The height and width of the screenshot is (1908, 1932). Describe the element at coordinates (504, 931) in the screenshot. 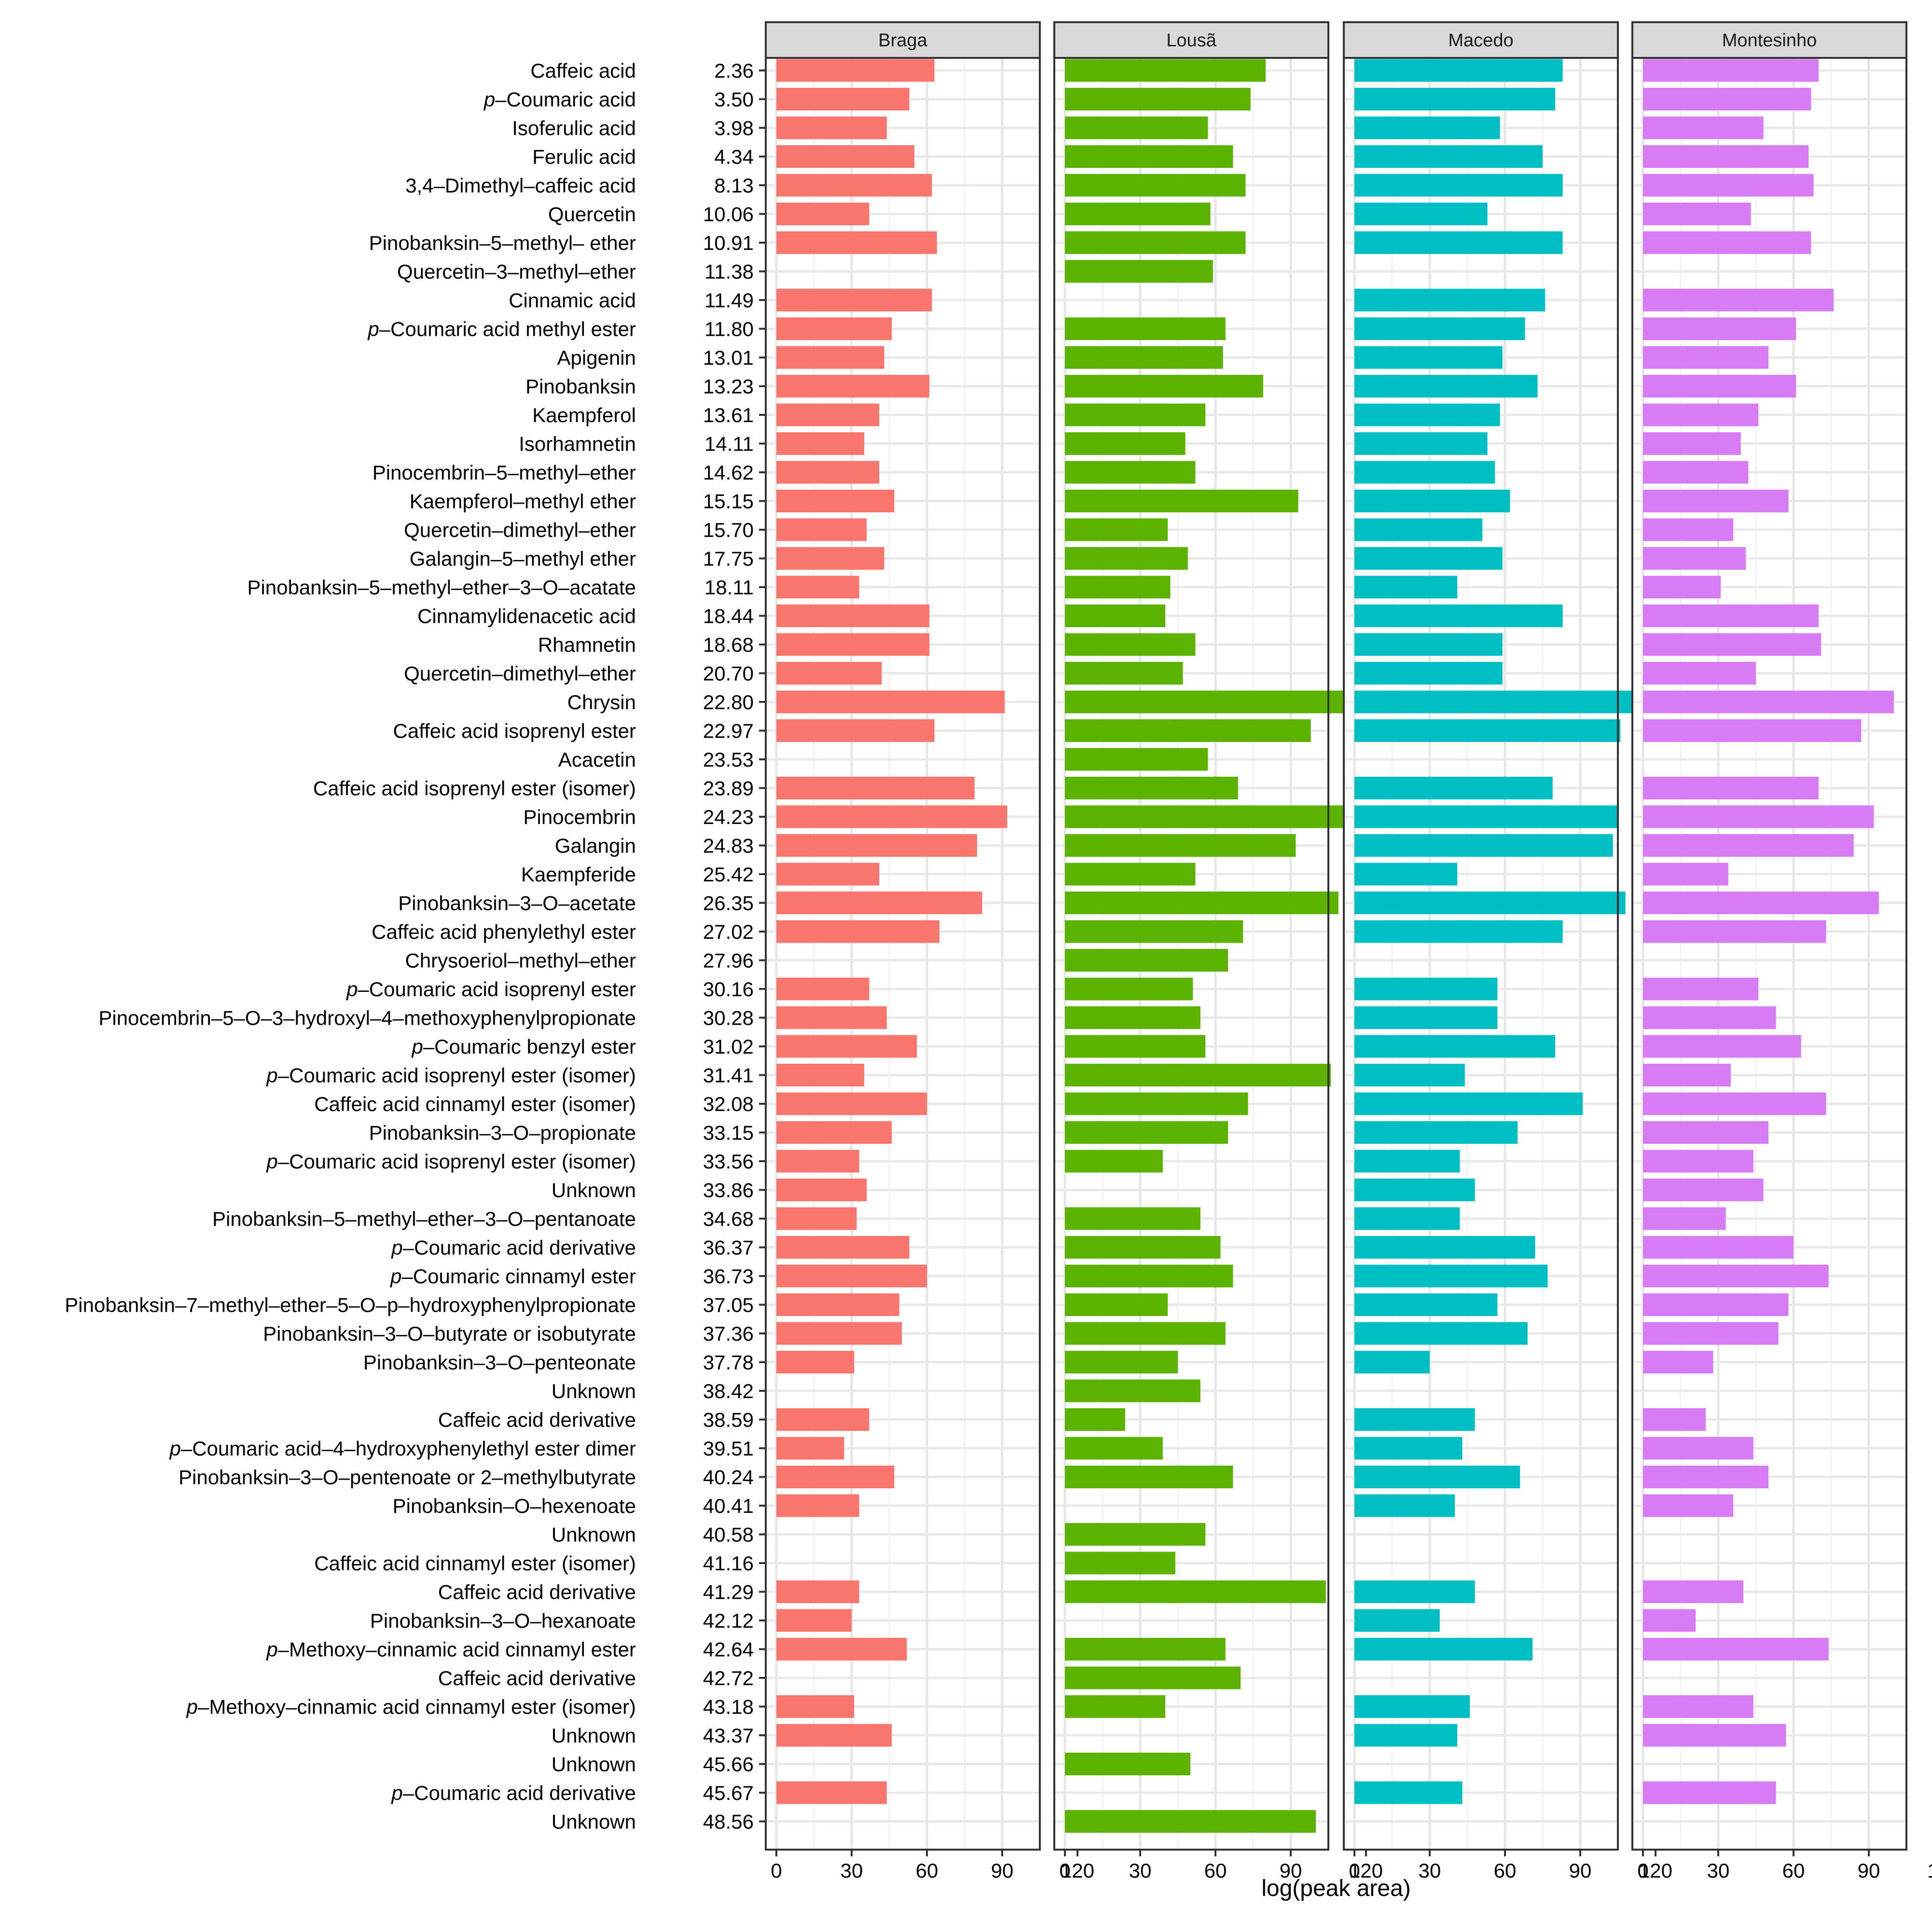

I see `compound-label: Caffeic acid phenylethyl ester` at that location.